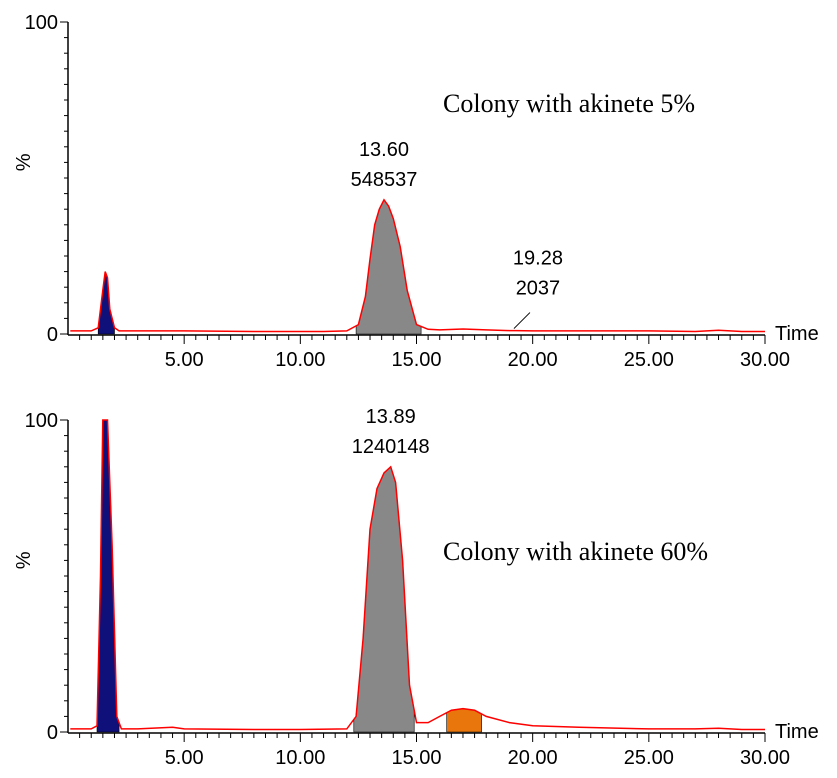 The image size is (837, 778). What do you see at coordinates (391, 417) in the screenshot?
I see `peak-retention-time-label: 13.89` at bounding box center [391, 417].